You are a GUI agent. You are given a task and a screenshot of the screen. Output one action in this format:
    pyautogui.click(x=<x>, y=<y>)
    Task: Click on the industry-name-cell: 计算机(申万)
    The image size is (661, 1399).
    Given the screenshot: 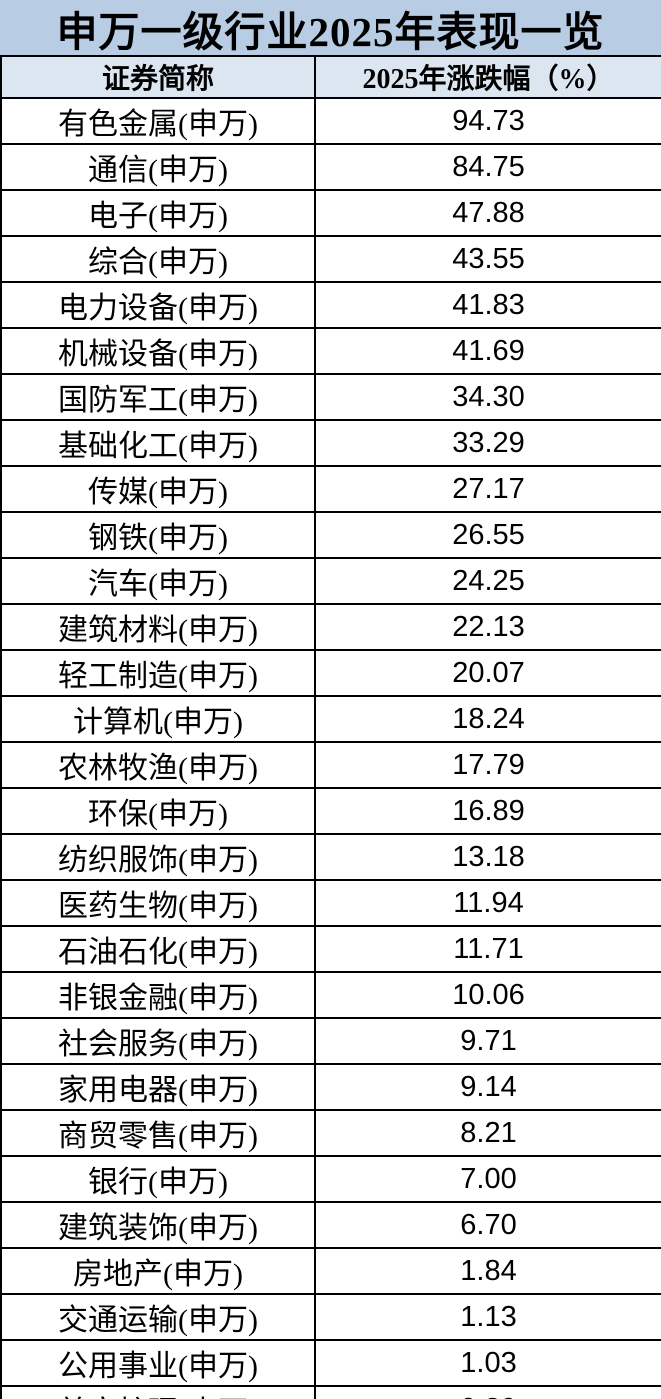 What is the action you would take?
    pyautogui.click(x=158, y=719)
    